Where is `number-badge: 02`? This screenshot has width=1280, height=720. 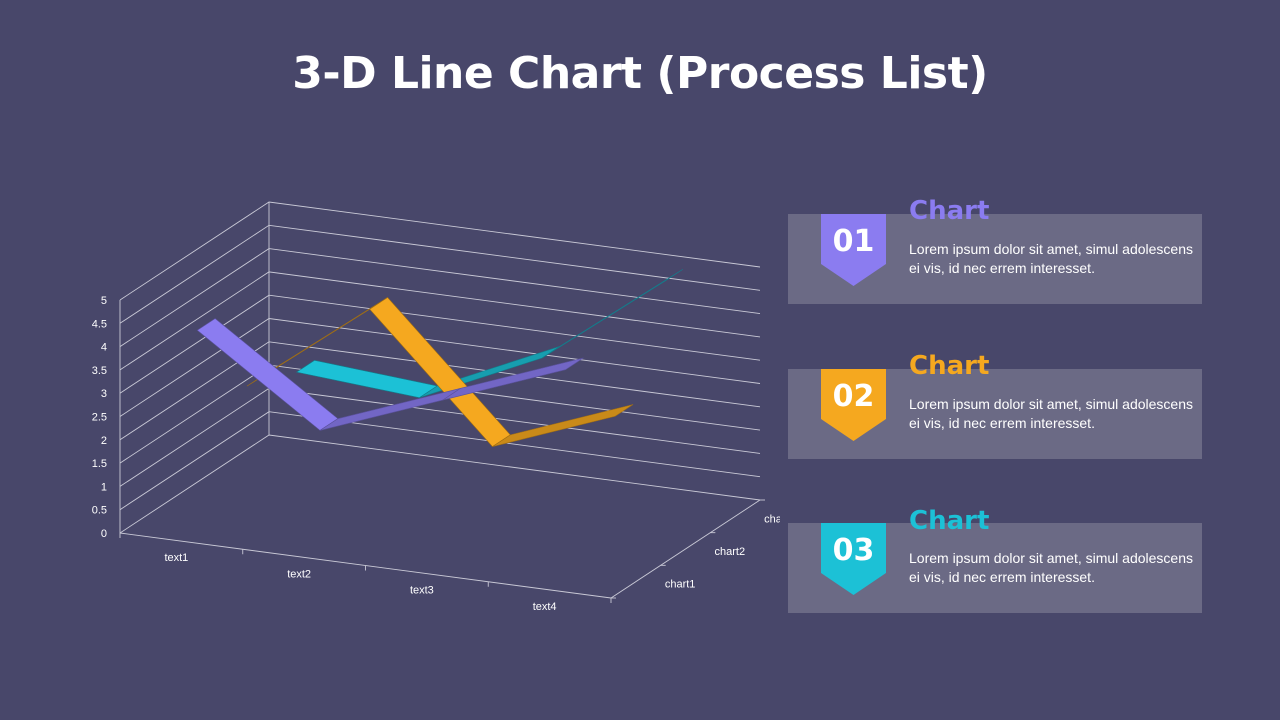 number-badge: 02 is located at coordinates (853, 405).